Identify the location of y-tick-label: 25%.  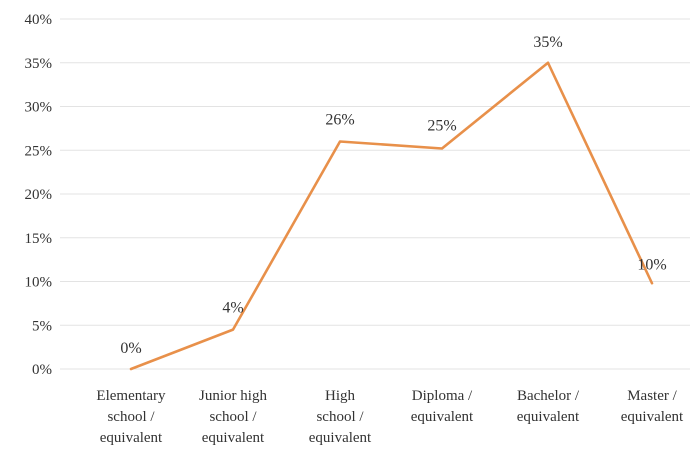
(39, 151).